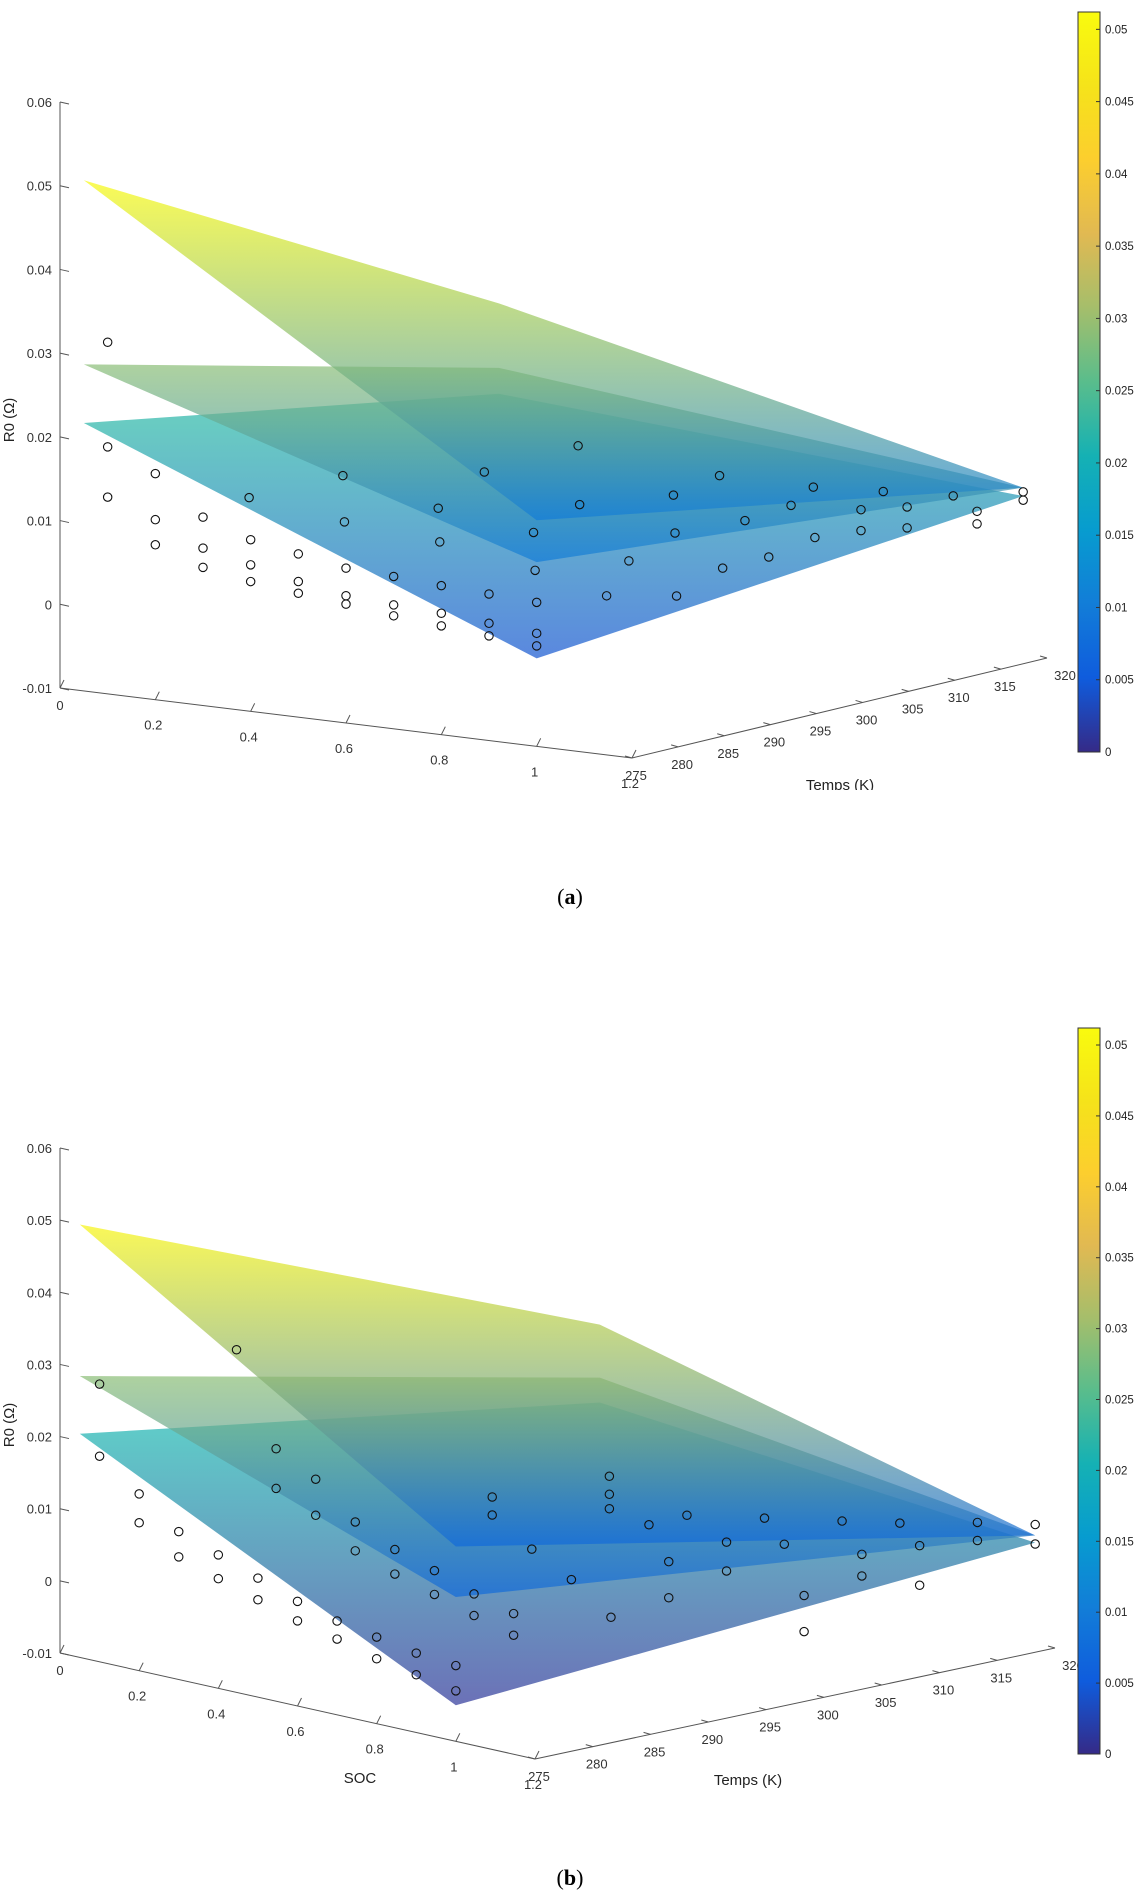 This screenshot has height=1902, width=1140. I want to click on surface-surface-high, so click(557, 1385).